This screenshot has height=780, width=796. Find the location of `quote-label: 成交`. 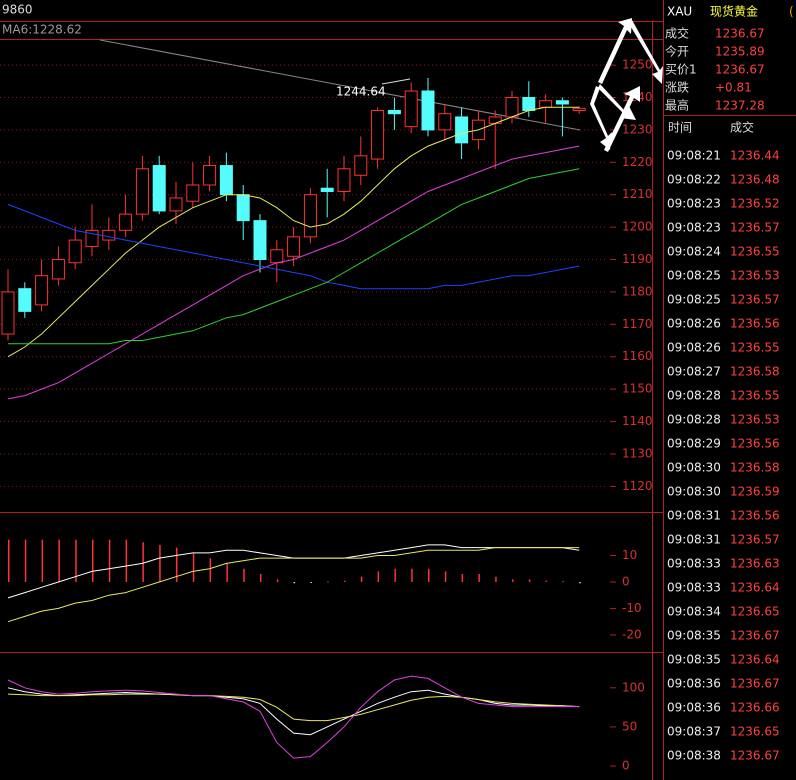

quote-label: 成交 is located at coordinates (677, 33).